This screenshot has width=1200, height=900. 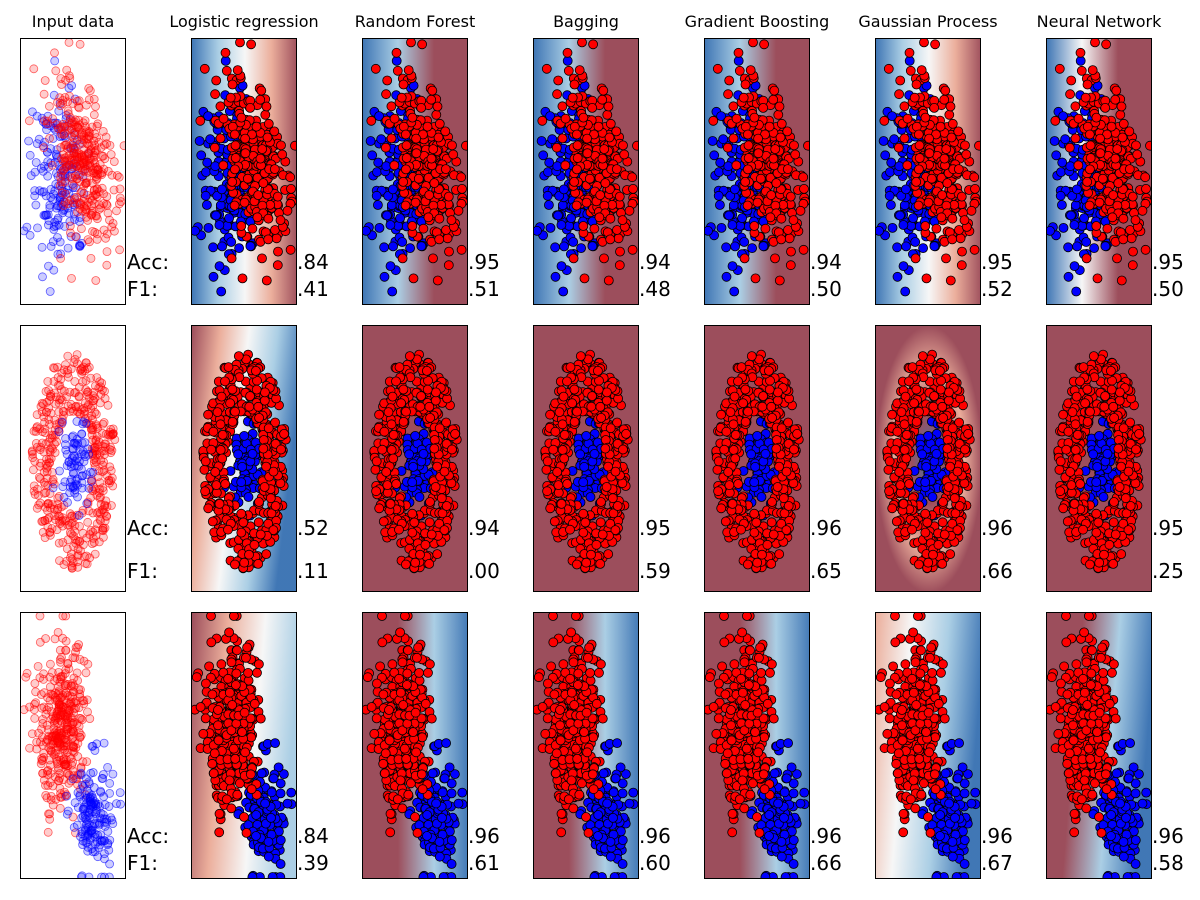 What do you see at coordinates (586, 171) in the screenshot?
I see `scatter-plot-row1-col3` at bounding box center [586, 171].